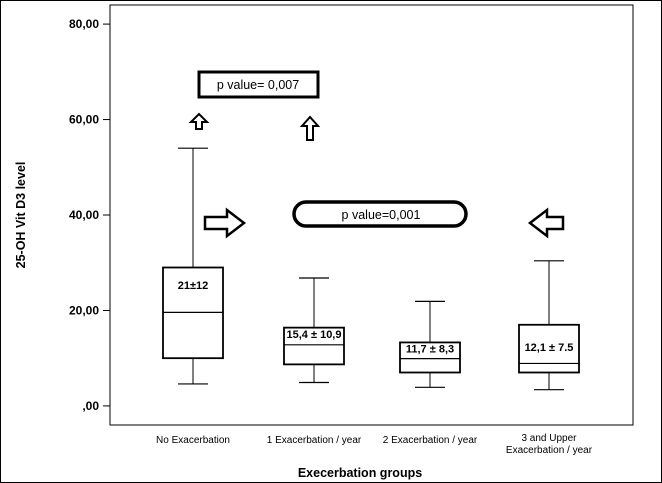  What do you see at coordinates (90, 406) in the screenshot?
I see `y-tick-label: ,00` at bounding box center [90, 406].